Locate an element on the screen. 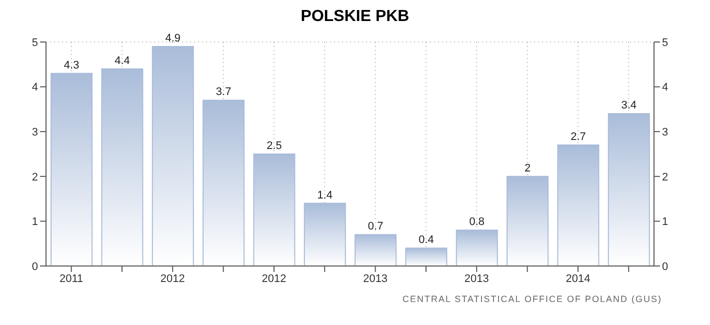 Image resolution: width=710 pixels, height=325 pixels. data-label: 2.5 is located at coordinates (274, 146).